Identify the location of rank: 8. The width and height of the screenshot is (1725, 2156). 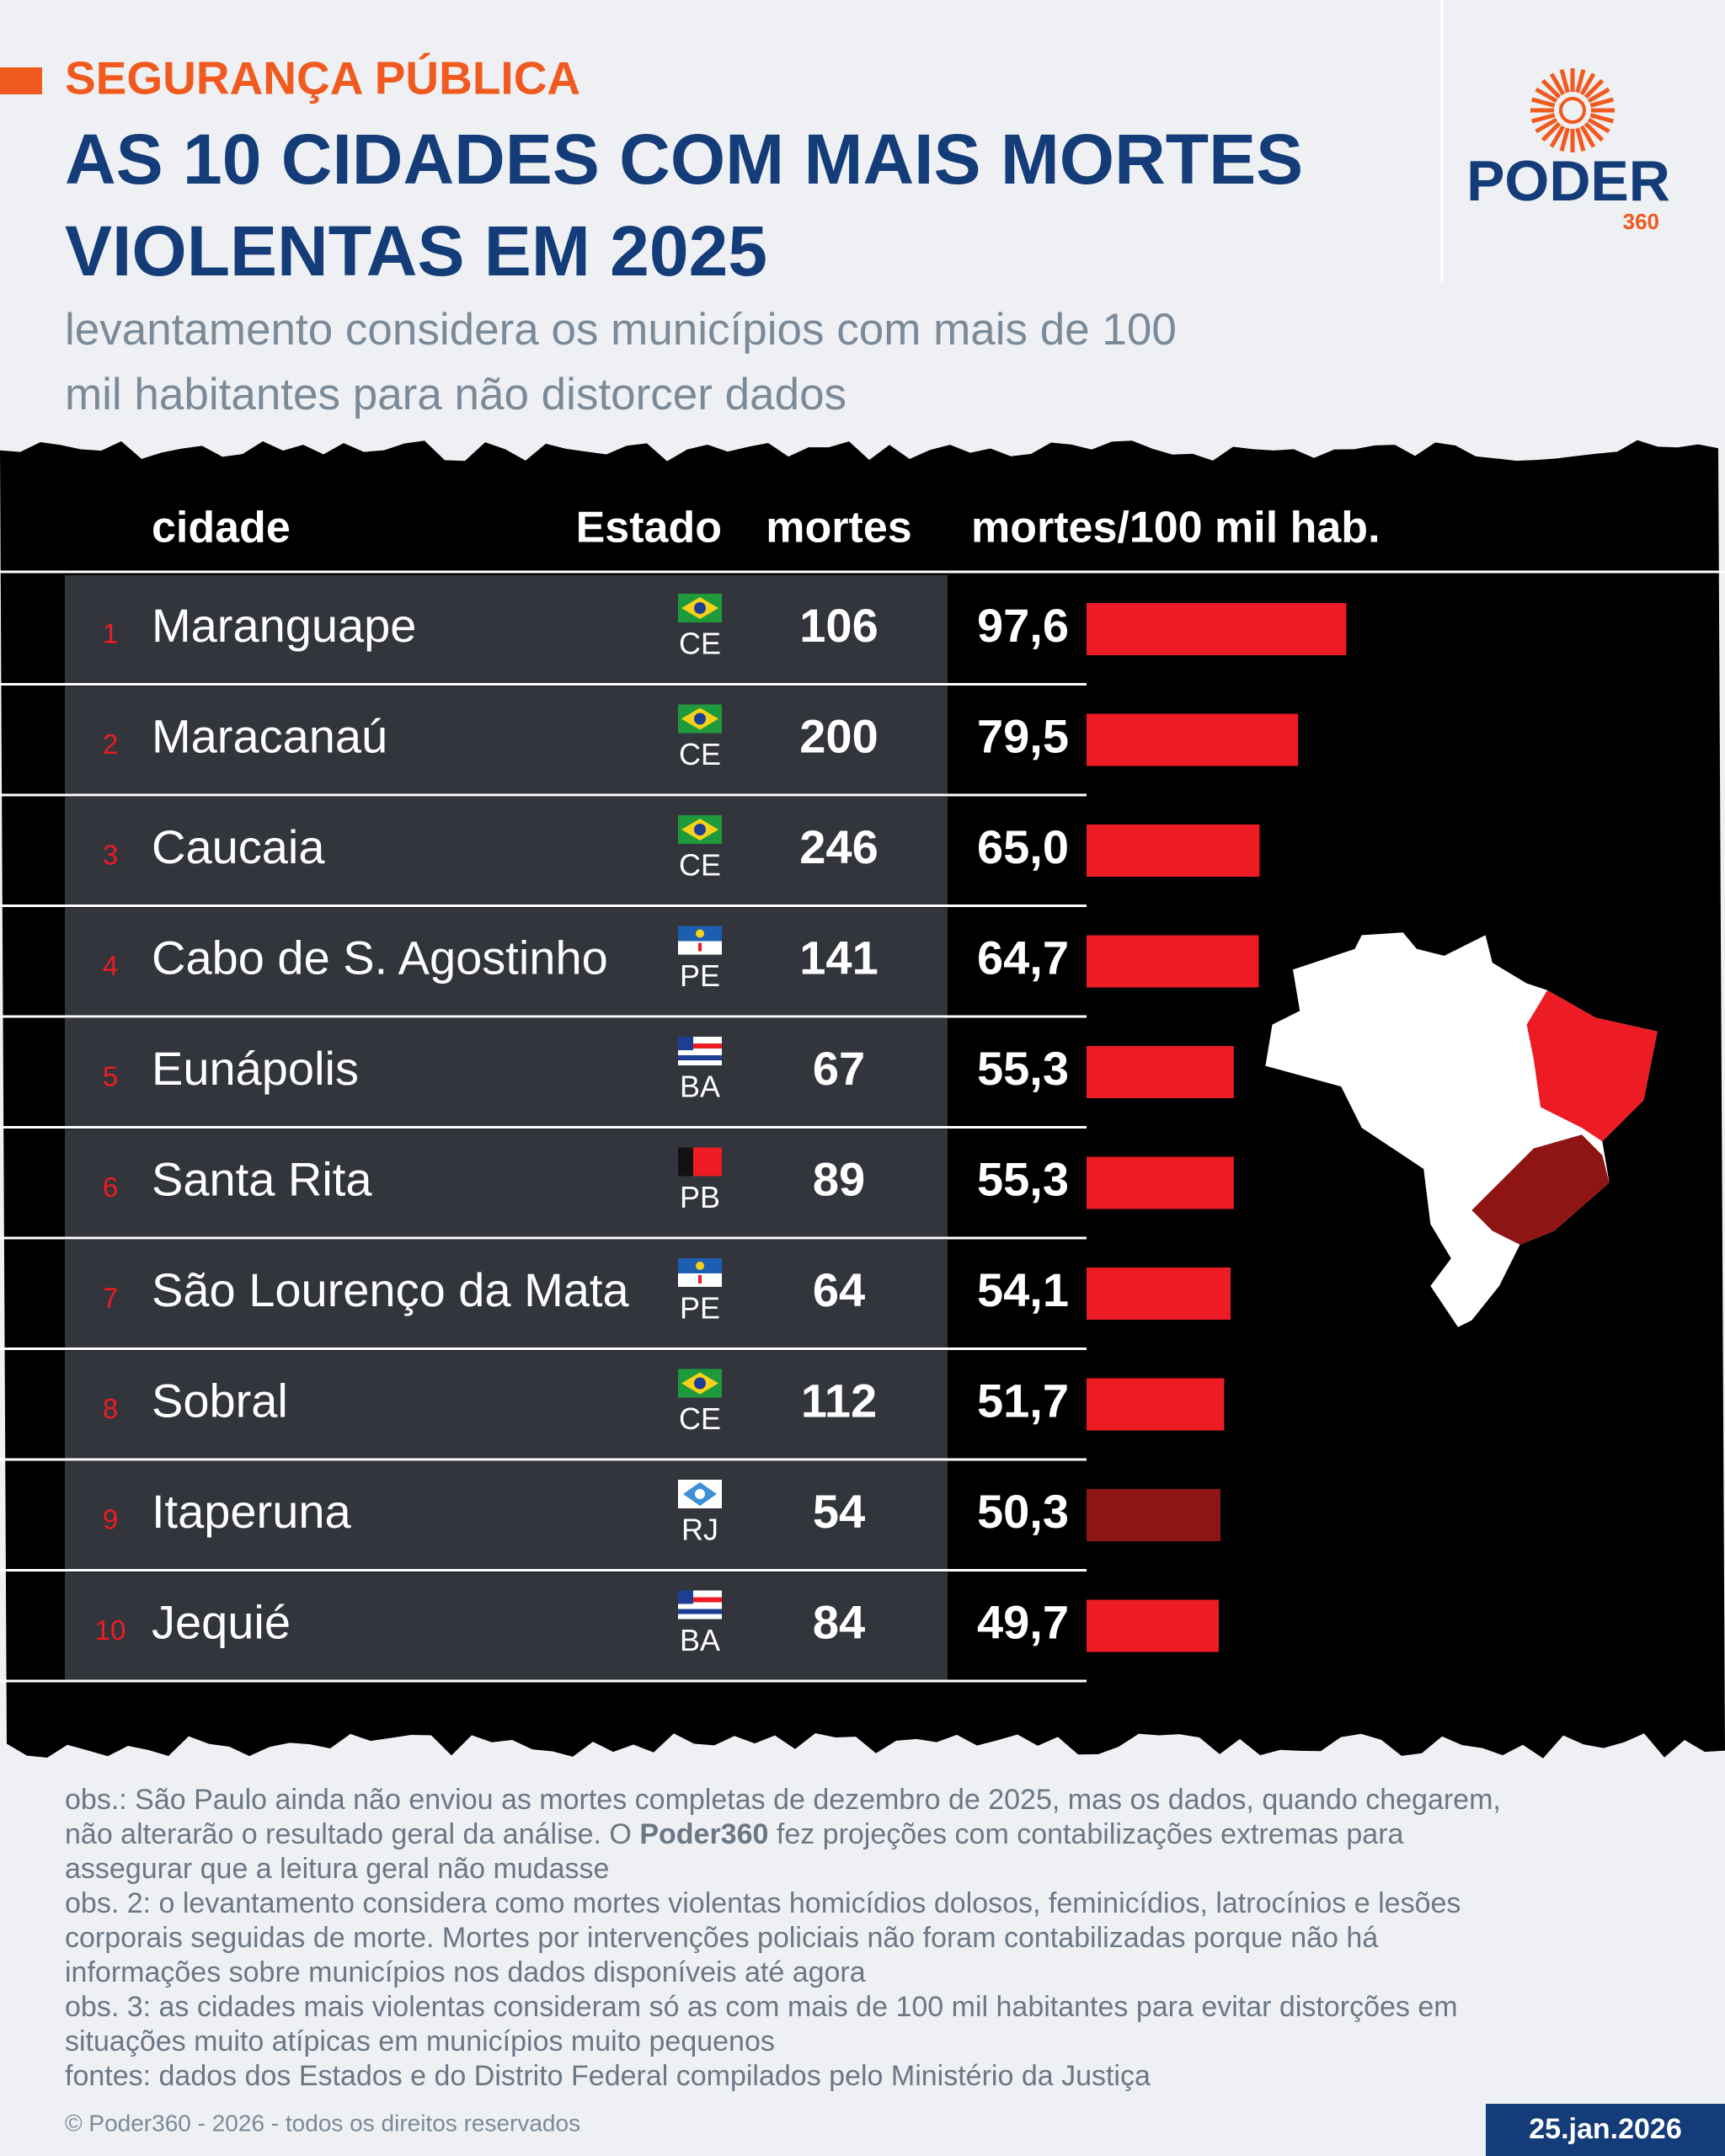
(110, 1408).